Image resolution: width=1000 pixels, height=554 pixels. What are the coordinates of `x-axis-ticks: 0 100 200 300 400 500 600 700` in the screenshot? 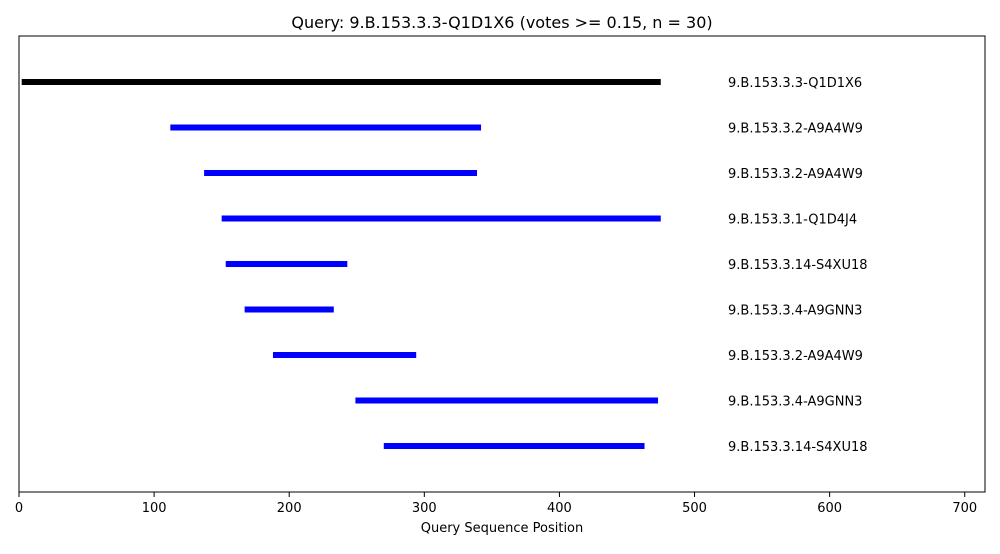 It's located at (496, 504).